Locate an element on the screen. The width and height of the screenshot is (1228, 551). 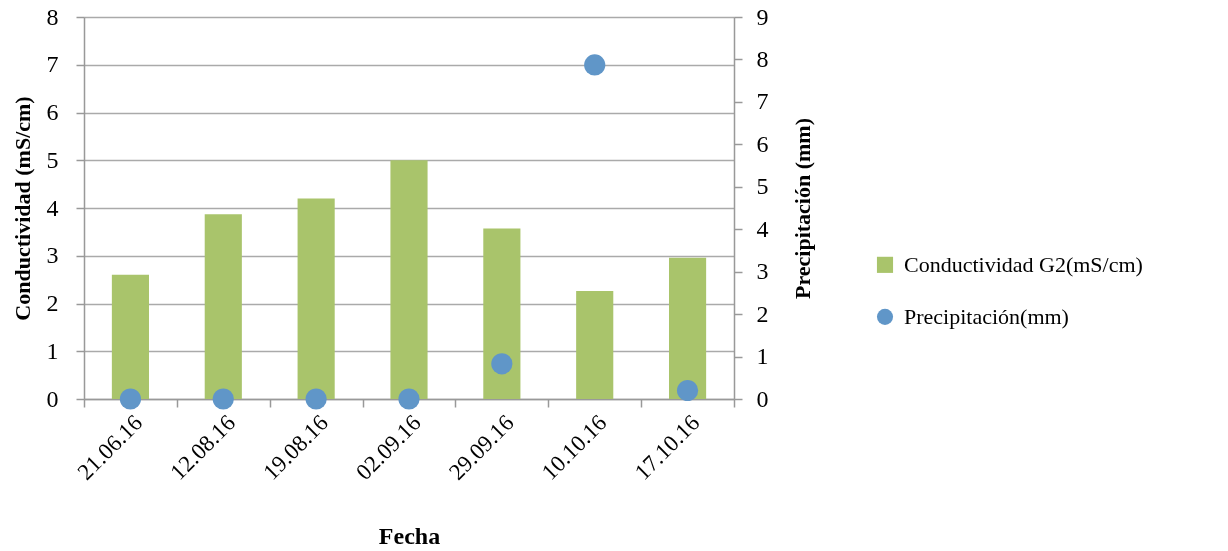
x-axis-title: Fecha is located at coordinates (409, 535).